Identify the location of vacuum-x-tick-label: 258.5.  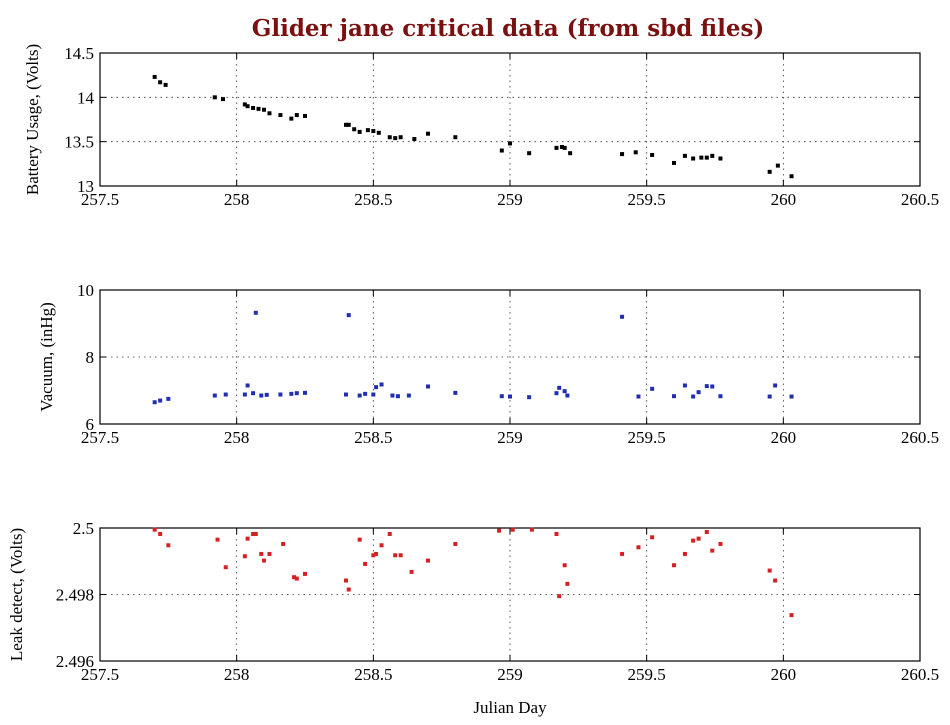
(373, 437).